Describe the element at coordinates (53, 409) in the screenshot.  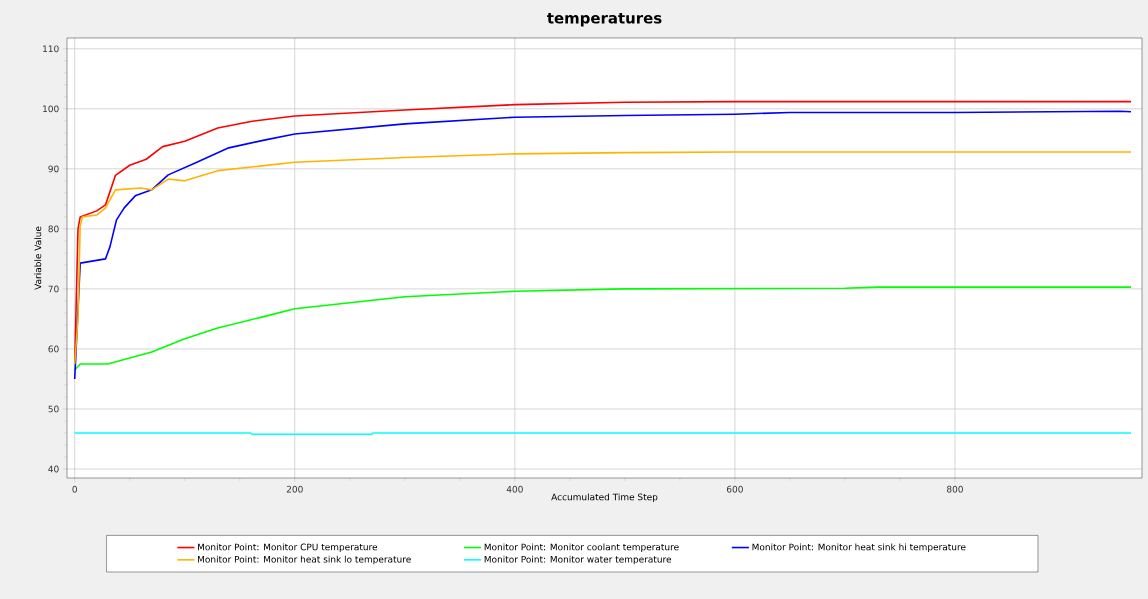
I see `y-tick-label: 50` at that location.